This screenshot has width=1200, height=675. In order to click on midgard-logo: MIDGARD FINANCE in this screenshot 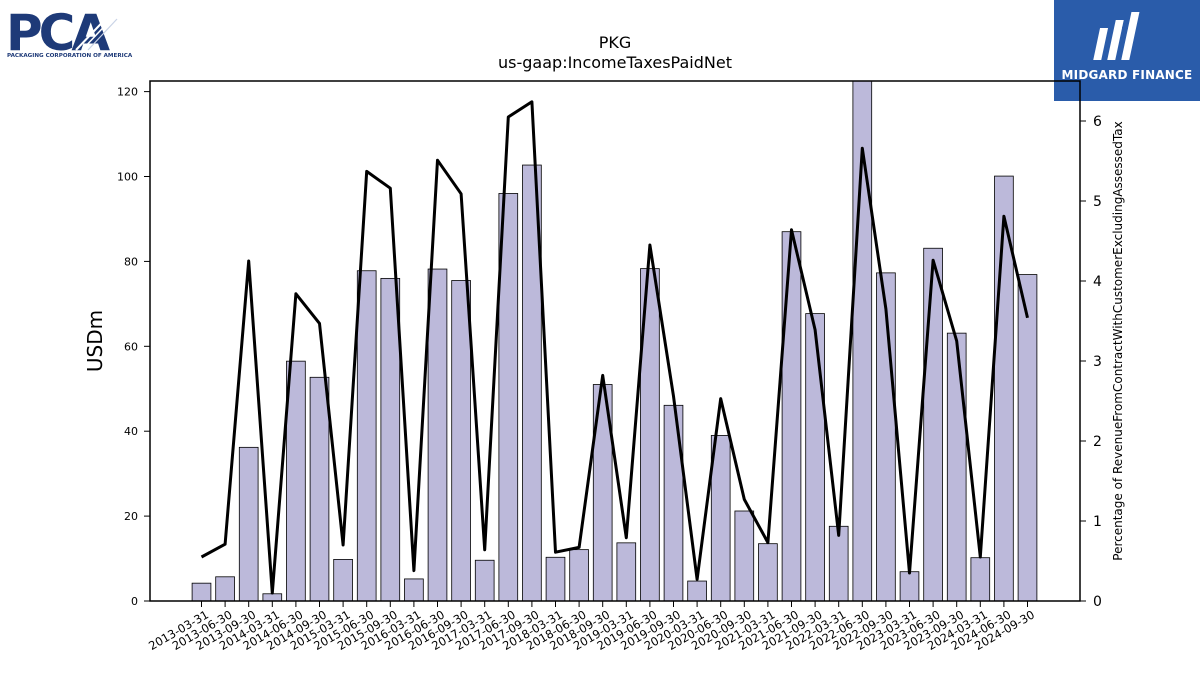, I will do `click(1127, 50)`.